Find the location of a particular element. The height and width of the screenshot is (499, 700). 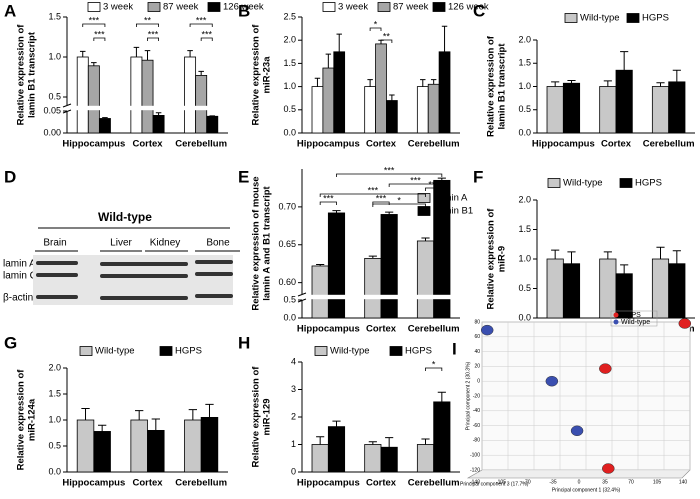

y-tick-label: 40 is located at coordinates (477, 352).